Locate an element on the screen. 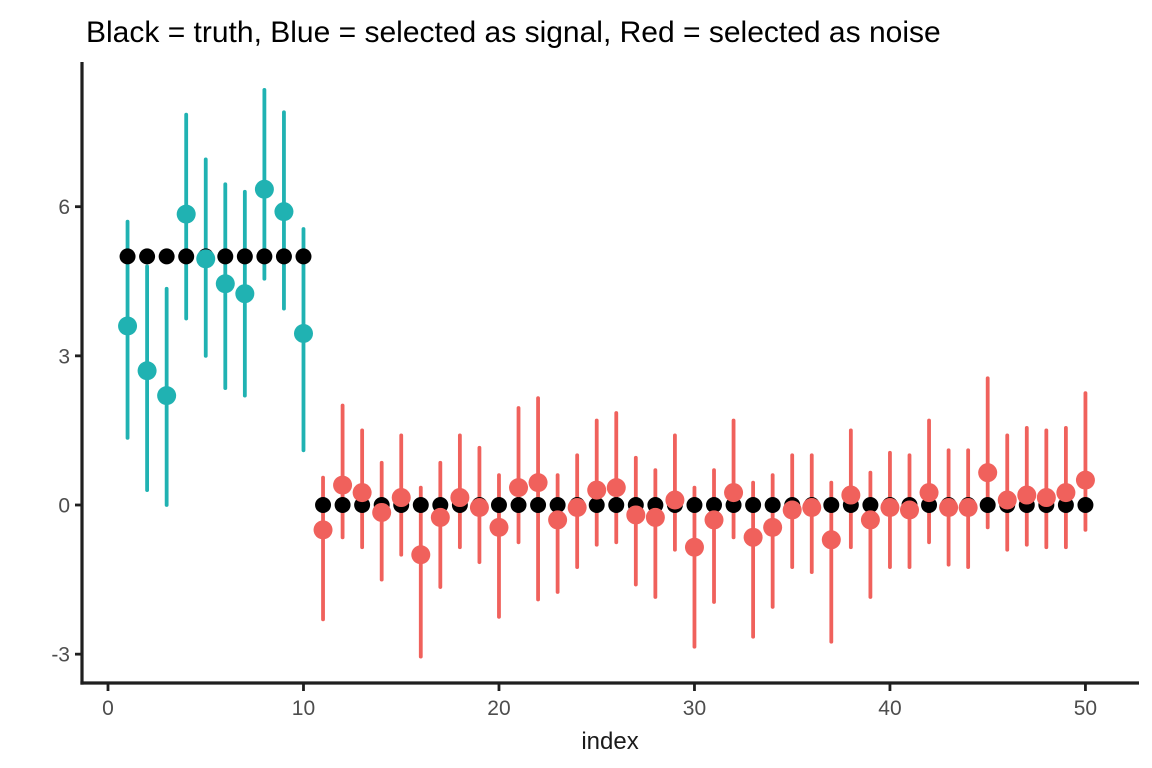  y-tick-label: 6 is located at coordinates (64, 207).